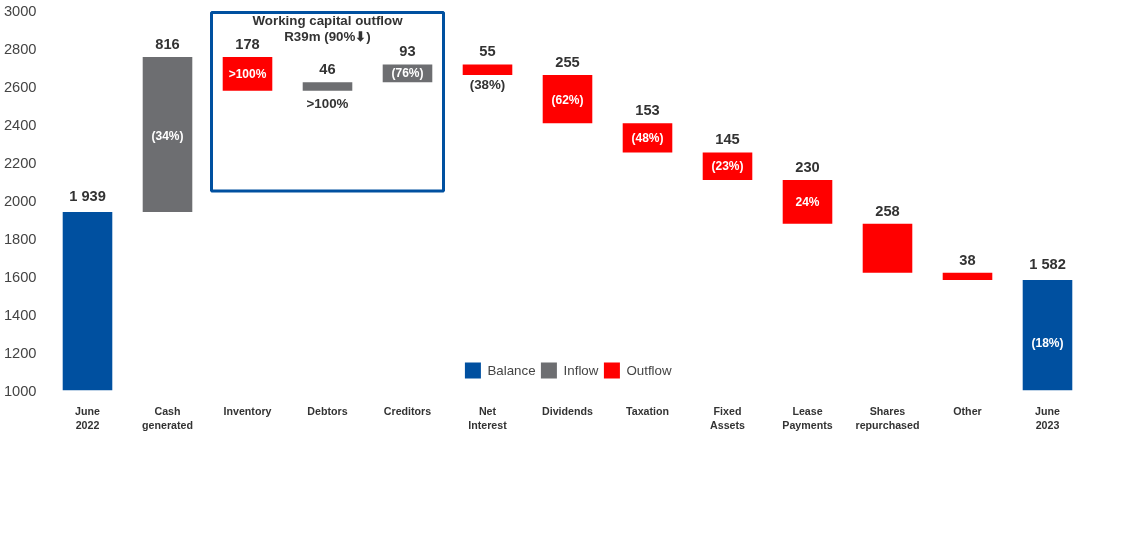  I want to click on y-tick-label: 2400, so click(20, 124).